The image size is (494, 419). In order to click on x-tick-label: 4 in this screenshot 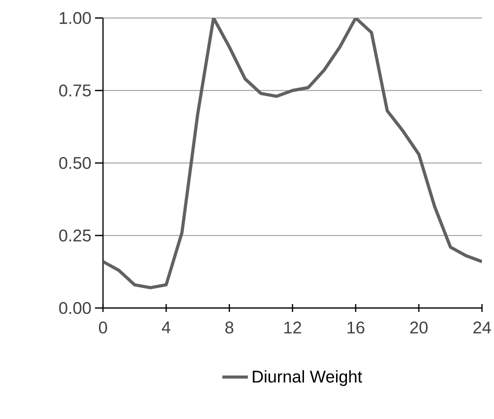, I will do `click(166, 328)`.